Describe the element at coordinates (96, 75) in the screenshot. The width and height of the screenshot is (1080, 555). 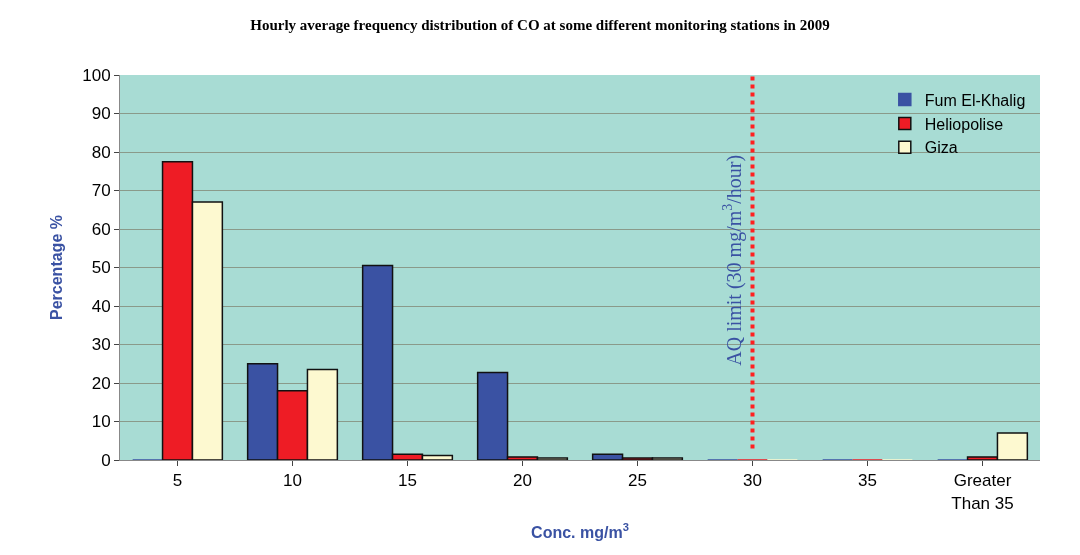
I see `y-tick-label: 100` at that location.